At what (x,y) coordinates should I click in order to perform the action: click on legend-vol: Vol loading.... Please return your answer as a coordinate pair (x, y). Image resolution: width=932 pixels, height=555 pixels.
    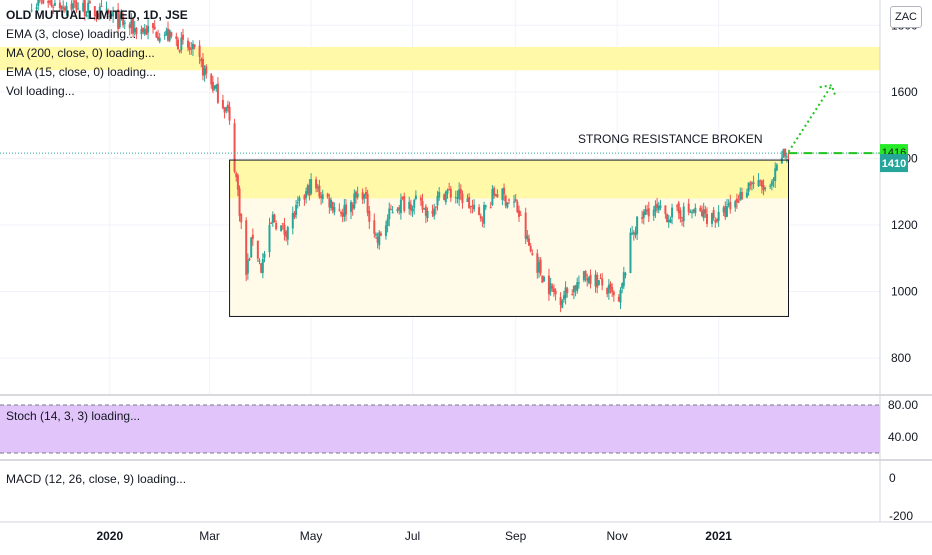
    Looking at the image, I should click on (97, 91).